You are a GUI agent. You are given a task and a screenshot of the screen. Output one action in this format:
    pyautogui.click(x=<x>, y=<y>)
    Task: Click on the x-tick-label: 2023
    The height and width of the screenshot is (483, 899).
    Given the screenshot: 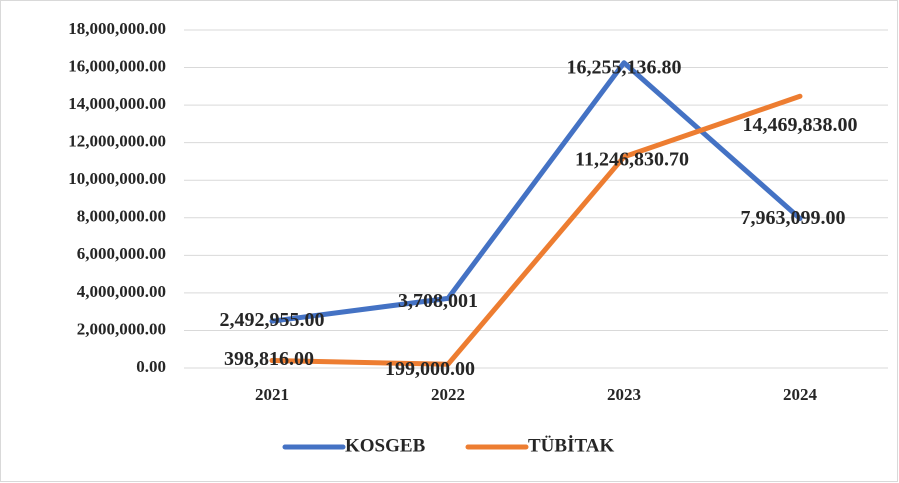 What is the action you would take?
    pyautogui.click(x=624, y=394)
    